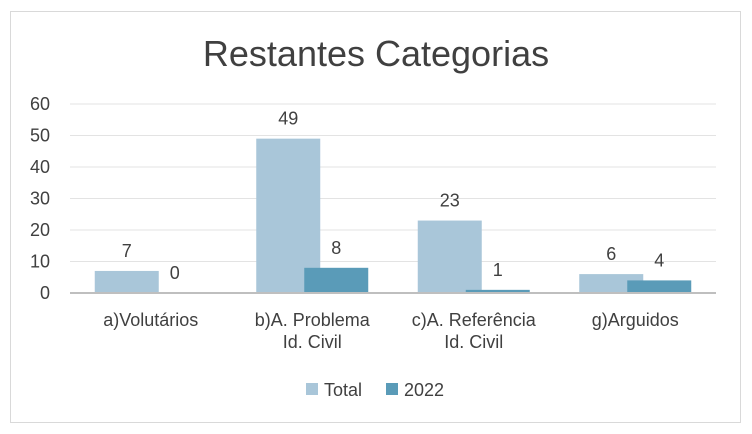 The image size is (752, 434). I want to click on y-tick-label: 30, so click(40, 199).